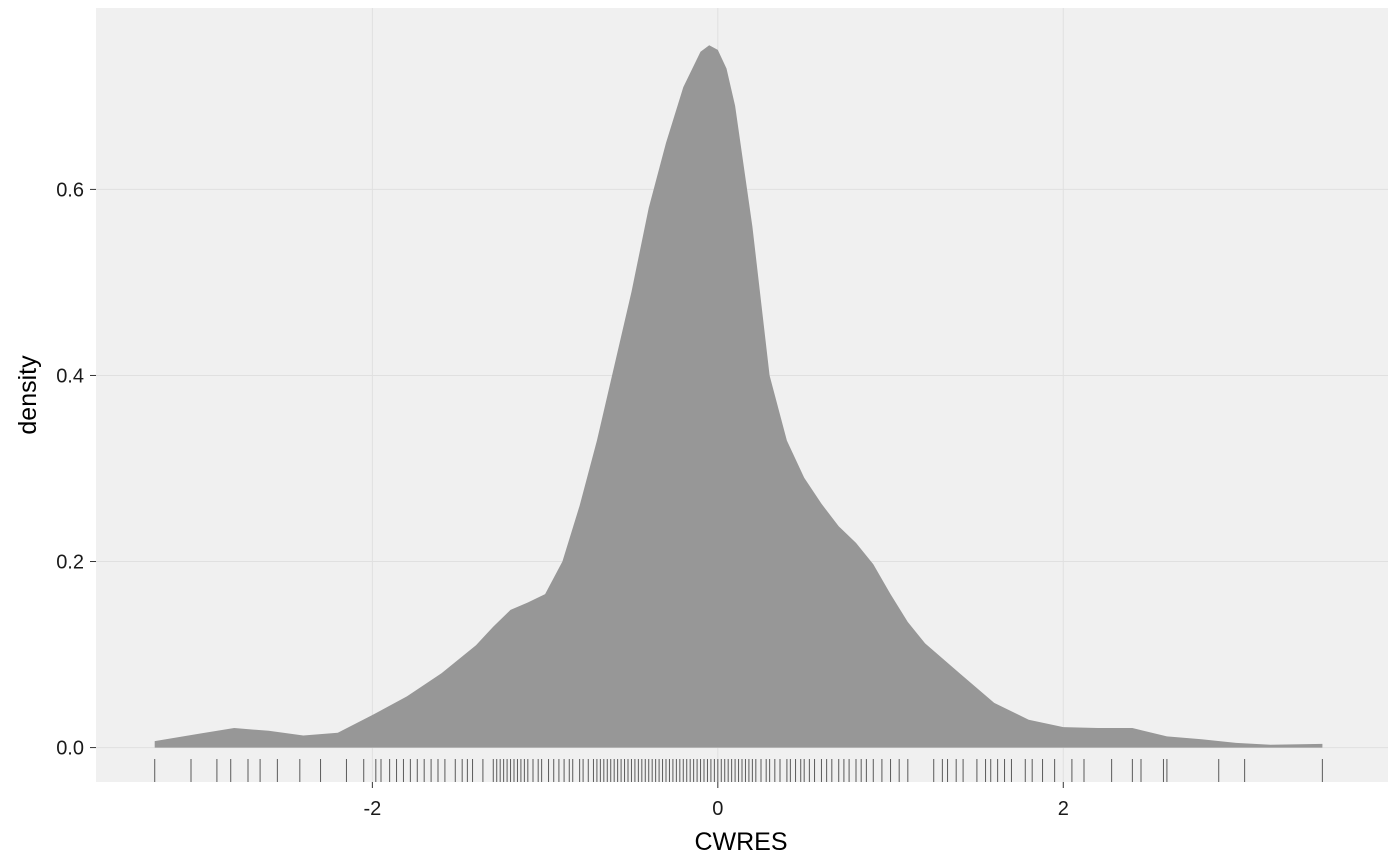 Image resolution: width=1400 pixels, height=866 pixels. I want to click on x-axis-ticks: -2 0 2, so click(716, 801).